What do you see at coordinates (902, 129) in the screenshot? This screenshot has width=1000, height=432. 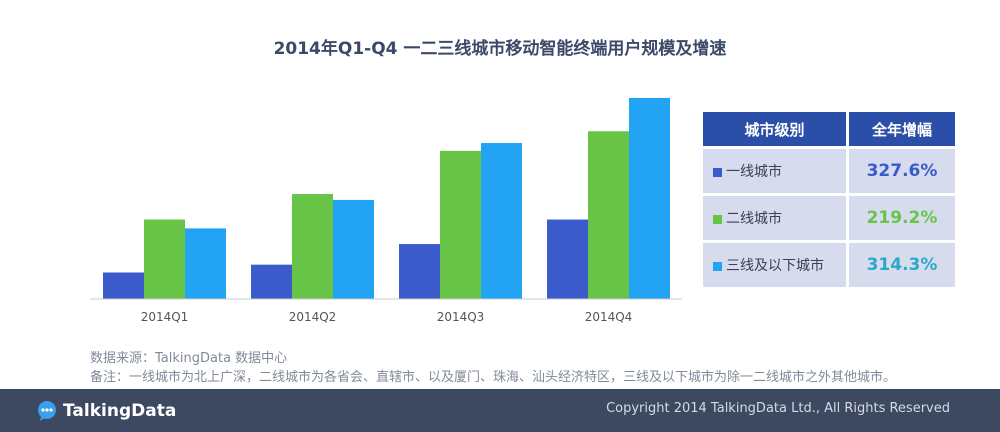 I see `header-annual-growth: 全年增幅` at bounding box center [902, 129].